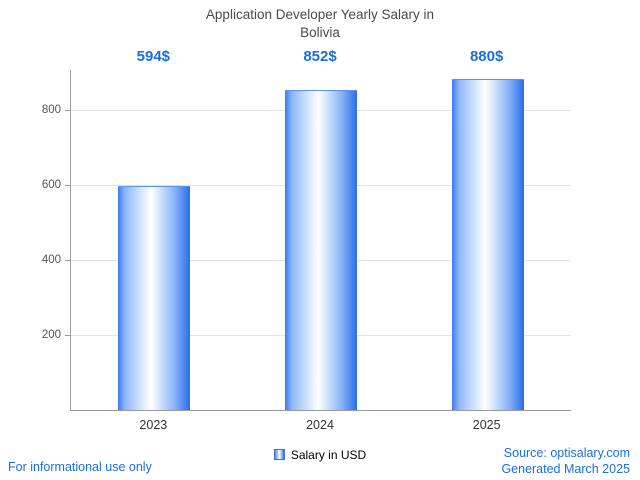 This screenshot has height=480, width=640. I want to click on disclaimer-text: For informational use only, so click(80, 467).